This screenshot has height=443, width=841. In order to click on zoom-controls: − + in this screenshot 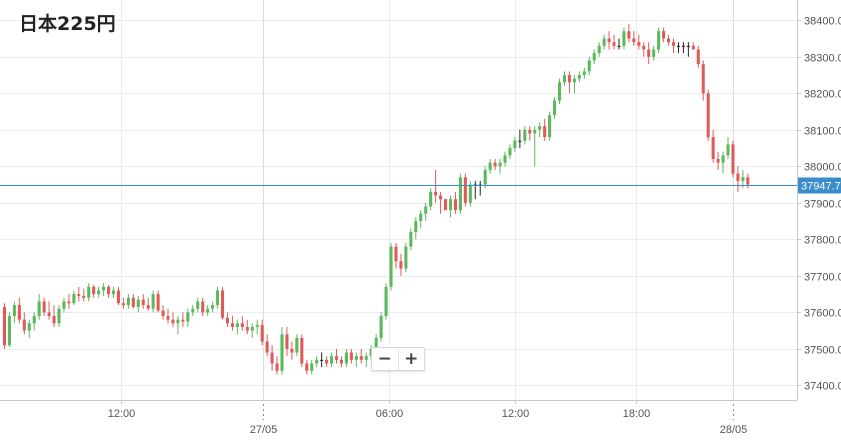, I will do `click(398, 359)`.